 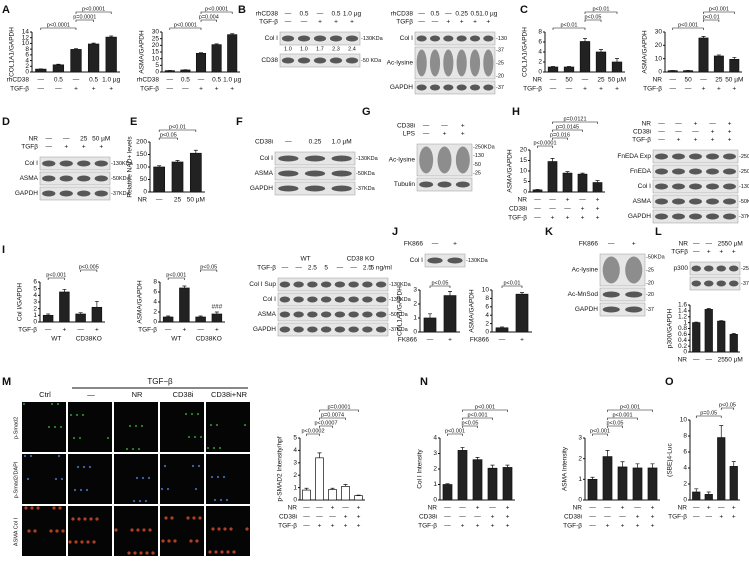 I want to click on p-value: p<0.0001, so click(x=544, y=143).